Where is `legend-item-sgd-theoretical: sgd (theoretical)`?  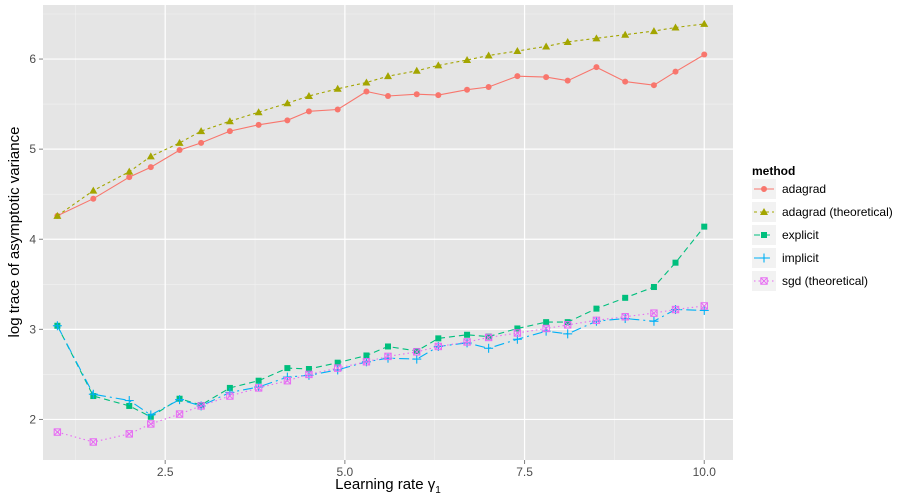
legend-item-sgd-theoretical: sgd (theoretical) is located at coordinates (810, 281).